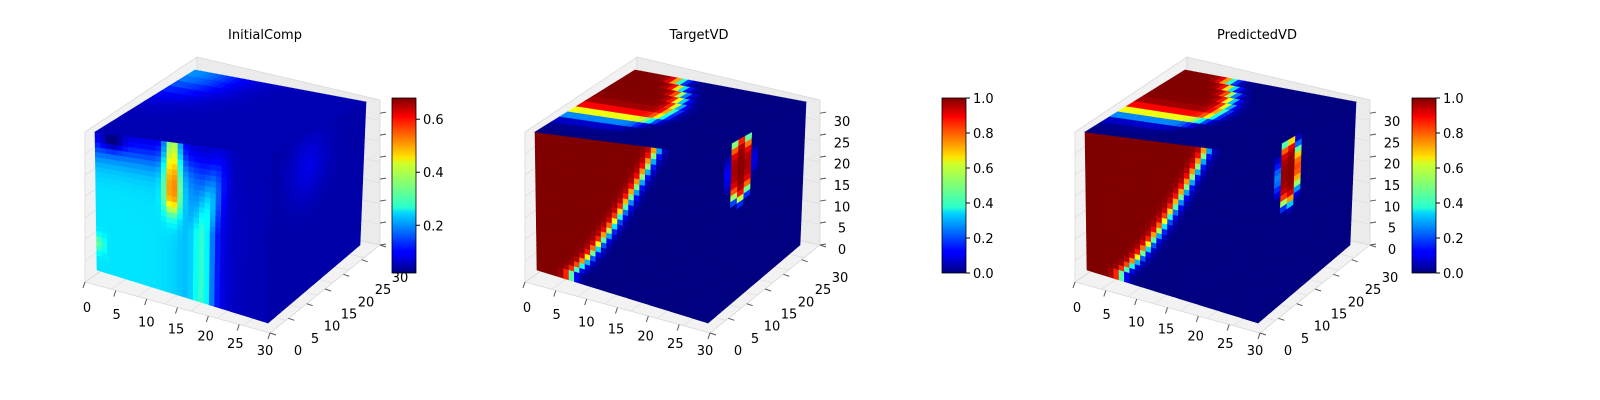  Describe the element at coordinates (983, 99) in the screenshot. I see `colorbar-tick-label: 1.0` at that location.